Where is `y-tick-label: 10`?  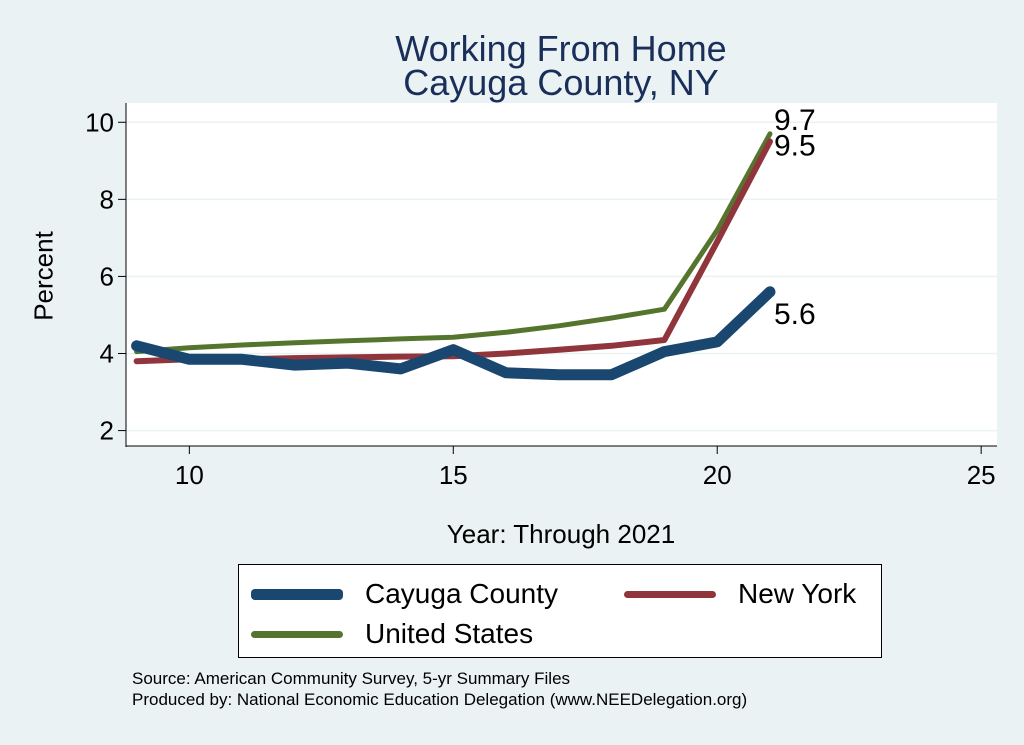
y-tick-label: 10 is located at coordinates (99, 122).